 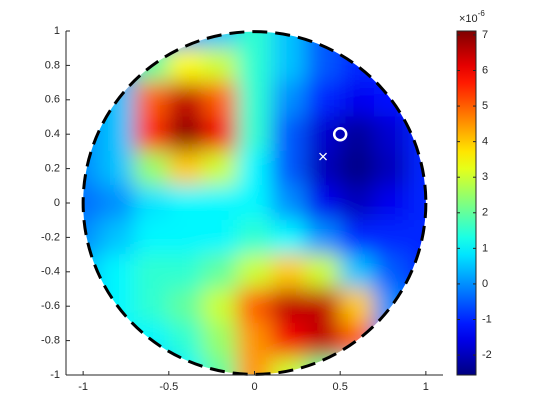 I want to click on y-tick-label: 0.2, so click(x=52, y=169).